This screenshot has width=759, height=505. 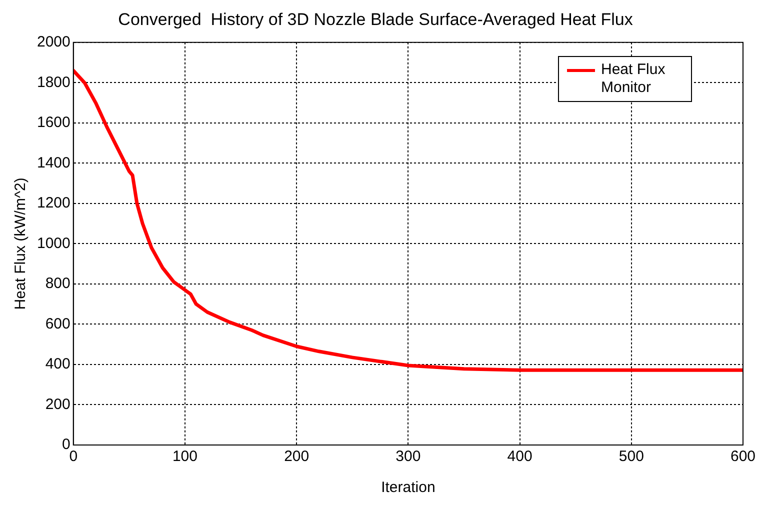 What do you see at coordinates (743, 457) in the screenshot?
I see `x-tick-label: 600` at bounding box center [743, 457].